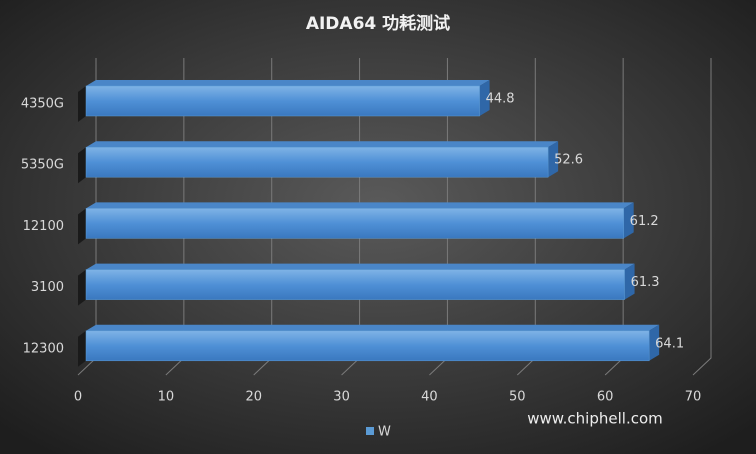 Image resolution: width=756 pixels, height=454 pixels. I want to click on value-label: 52.6, so click(568, 160).